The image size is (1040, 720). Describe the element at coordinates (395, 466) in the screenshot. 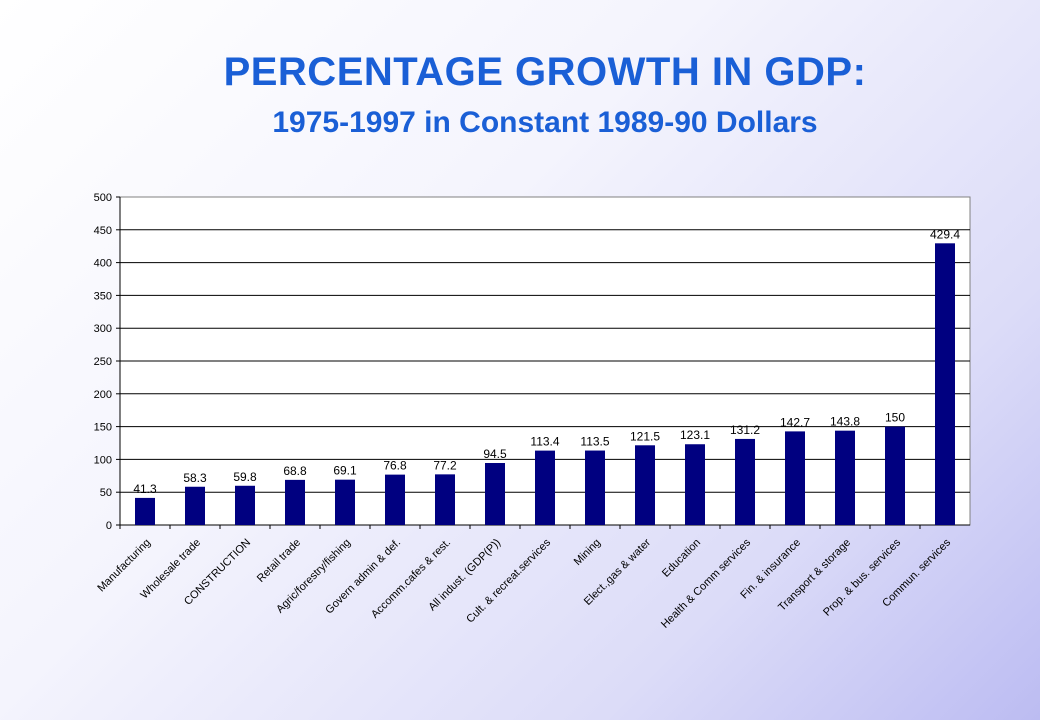

I see `data-label: 76.8` at that location.